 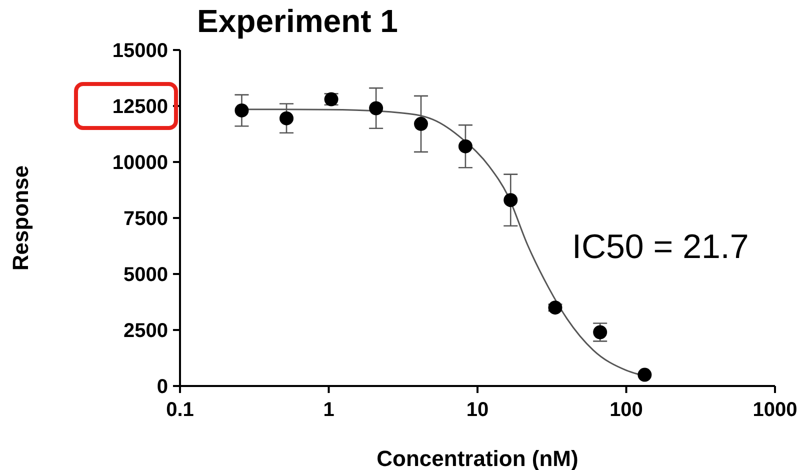 What do you see at coordinates (162, 387) in the screenshot?
I see `y-tick-label: 0` at bounding box center [162, 387].